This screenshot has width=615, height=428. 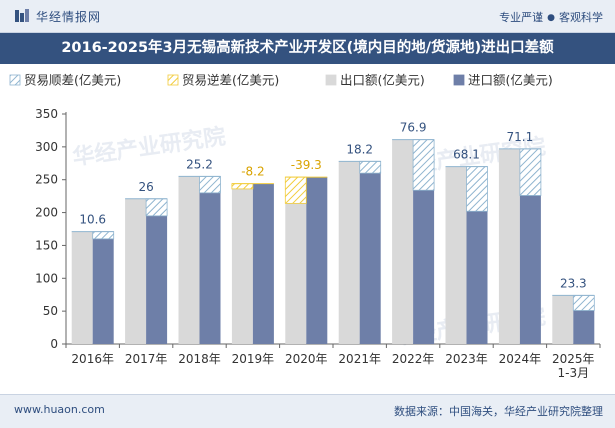 I want to click on y-tick-label: 250, so click(x=46, y=180).